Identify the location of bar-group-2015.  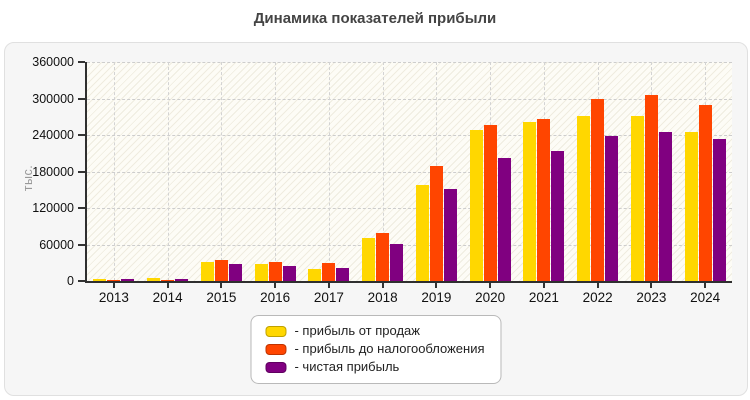
(221, 270).